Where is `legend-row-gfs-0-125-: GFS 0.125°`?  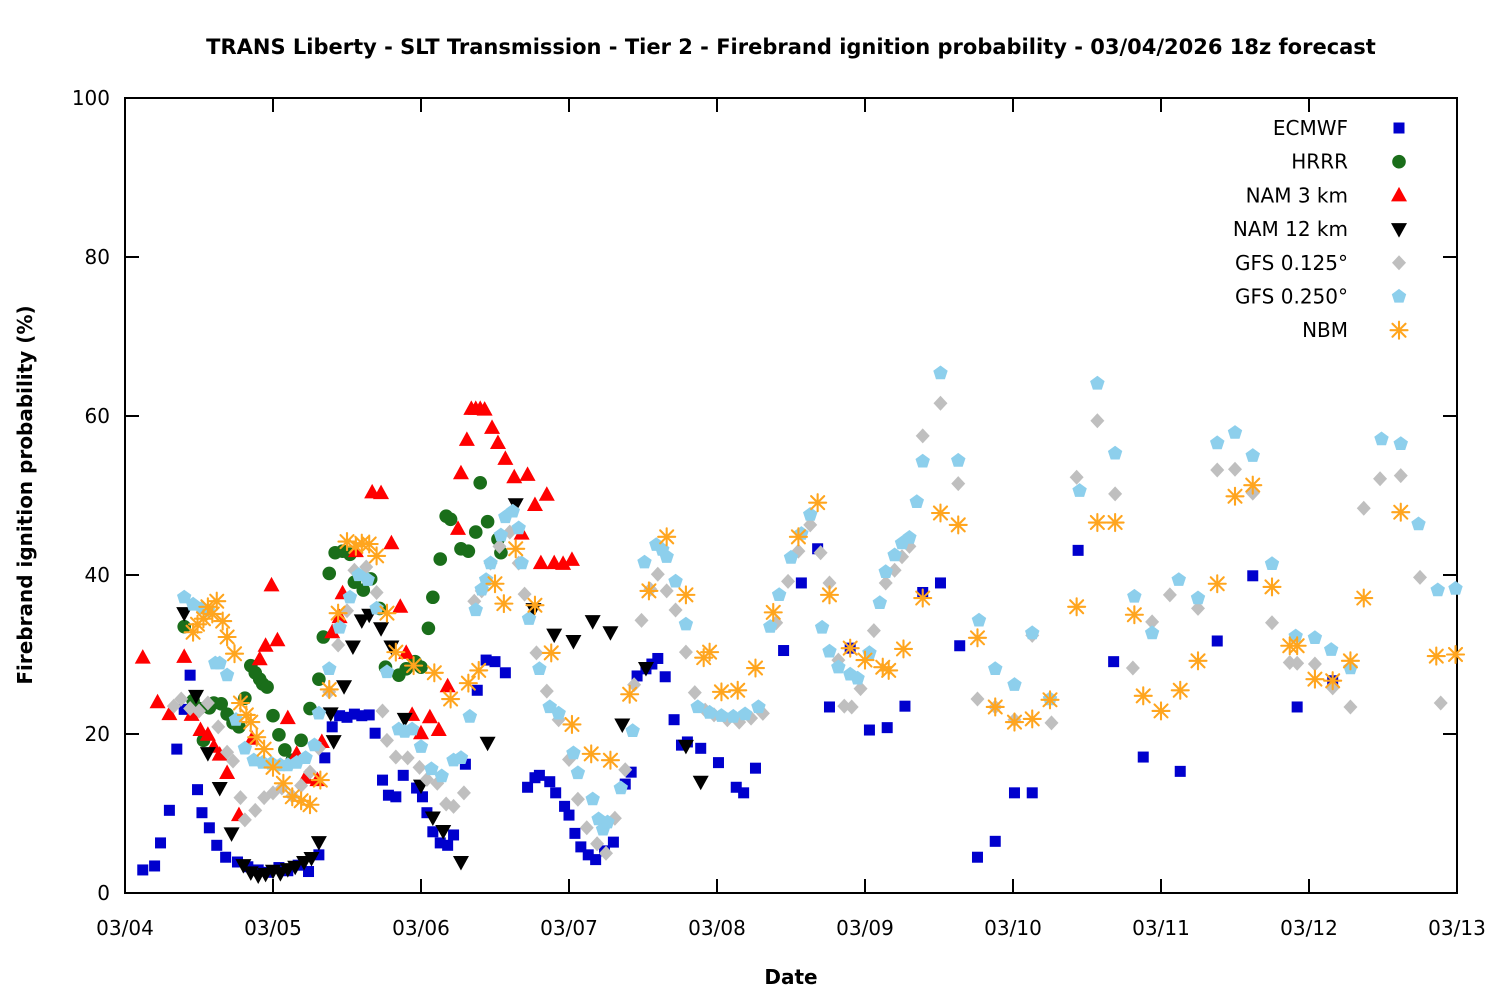 legend-row-gfs-0-125-: GFS 0.125° is located at coordinates (1320, 263).